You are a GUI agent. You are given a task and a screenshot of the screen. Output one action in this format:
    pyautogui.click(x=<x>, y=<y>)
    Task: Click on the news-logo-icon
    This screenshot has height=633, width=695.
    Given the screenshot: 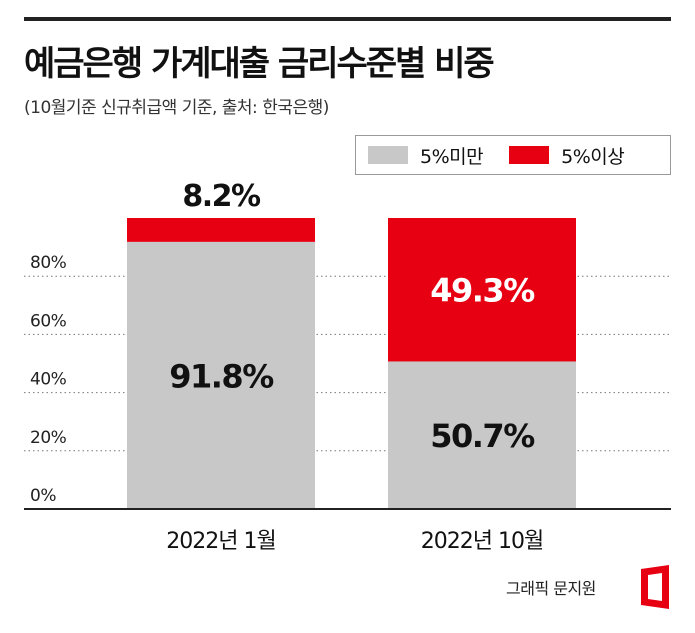 What is the action you would take?
    pyautogui.click(x=655, y=587)
    